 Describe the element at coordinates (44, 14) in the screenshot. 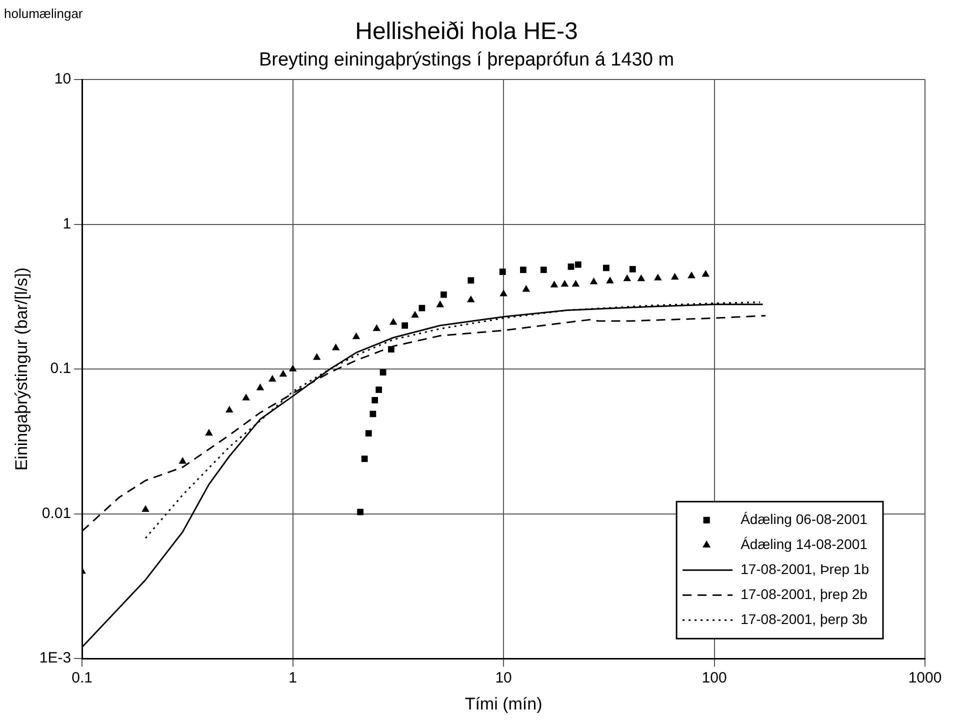

I see `text: holumælingar` at that location.